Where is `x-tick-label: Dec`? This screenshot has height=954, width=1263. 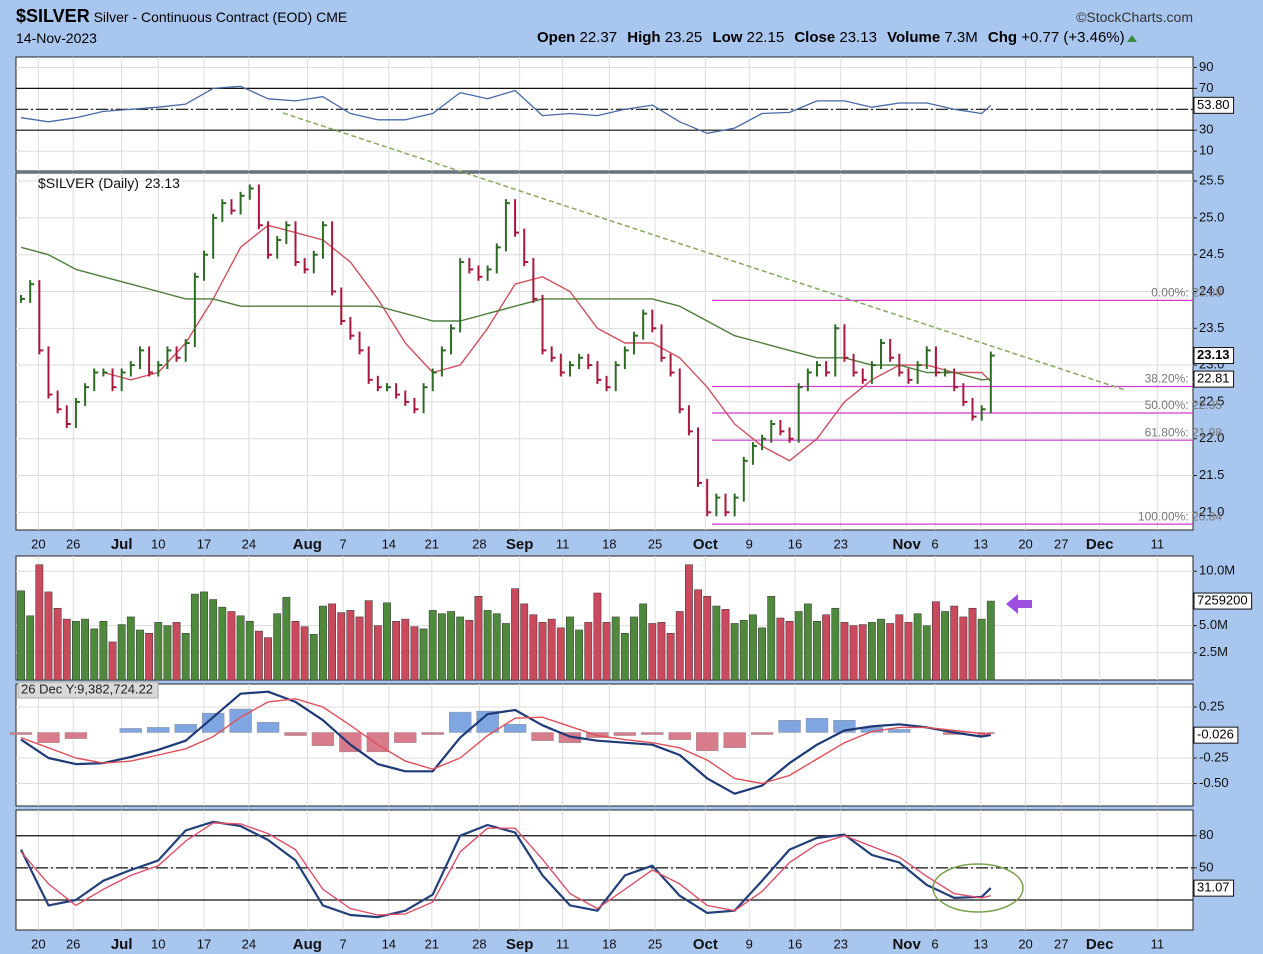 x-tick-label: Dec is located at coordinates (1100, 944).